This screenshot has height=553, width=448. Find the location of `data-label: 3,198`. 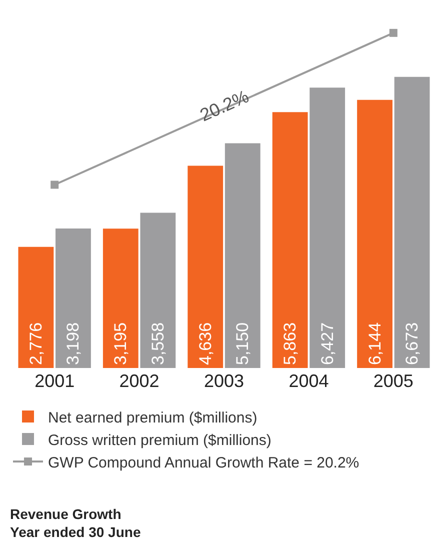

data-label: 3,198 is located at coordinates (73, 343).